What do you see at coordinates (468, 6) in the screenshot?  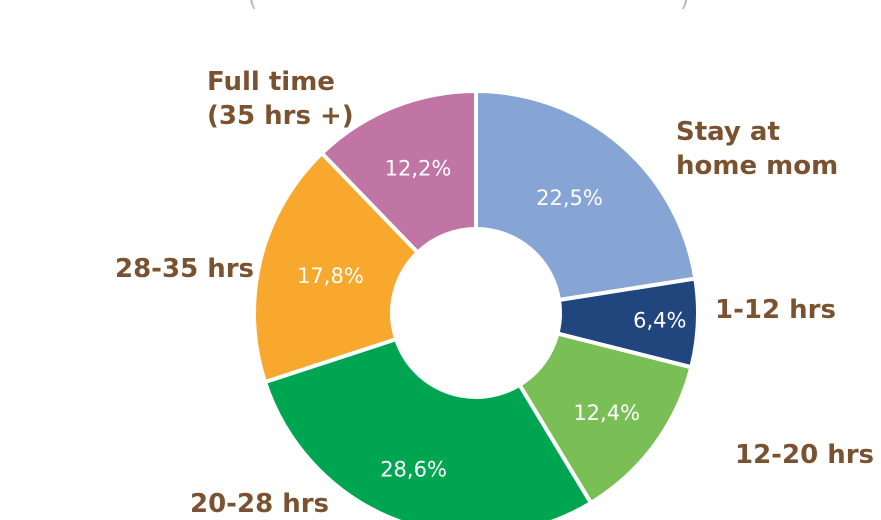 I see `top-title-fragment: ( )` at bounding box center [468, 6].